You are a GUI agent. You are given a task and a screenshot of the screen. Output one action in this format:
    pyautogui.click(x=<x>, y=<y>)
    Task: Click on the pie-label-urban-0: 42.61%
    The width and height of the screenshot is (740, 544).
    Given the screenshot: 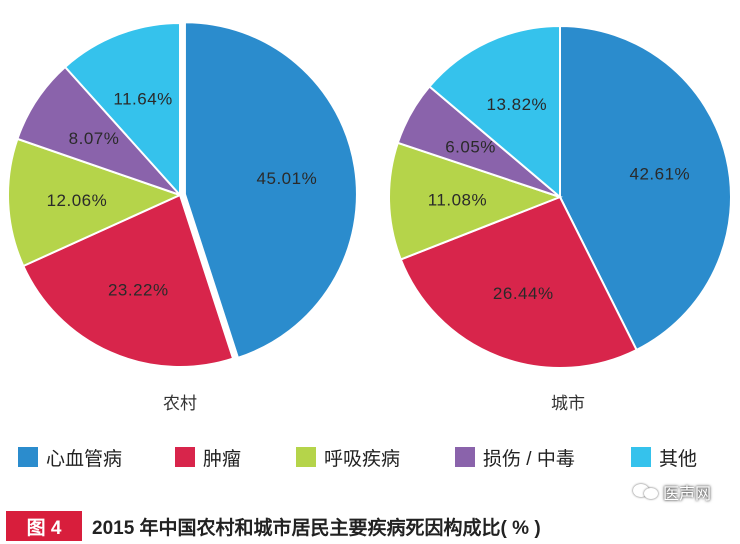 What is the action you would take?
    pyautogui.click(x=660, y=173)
    